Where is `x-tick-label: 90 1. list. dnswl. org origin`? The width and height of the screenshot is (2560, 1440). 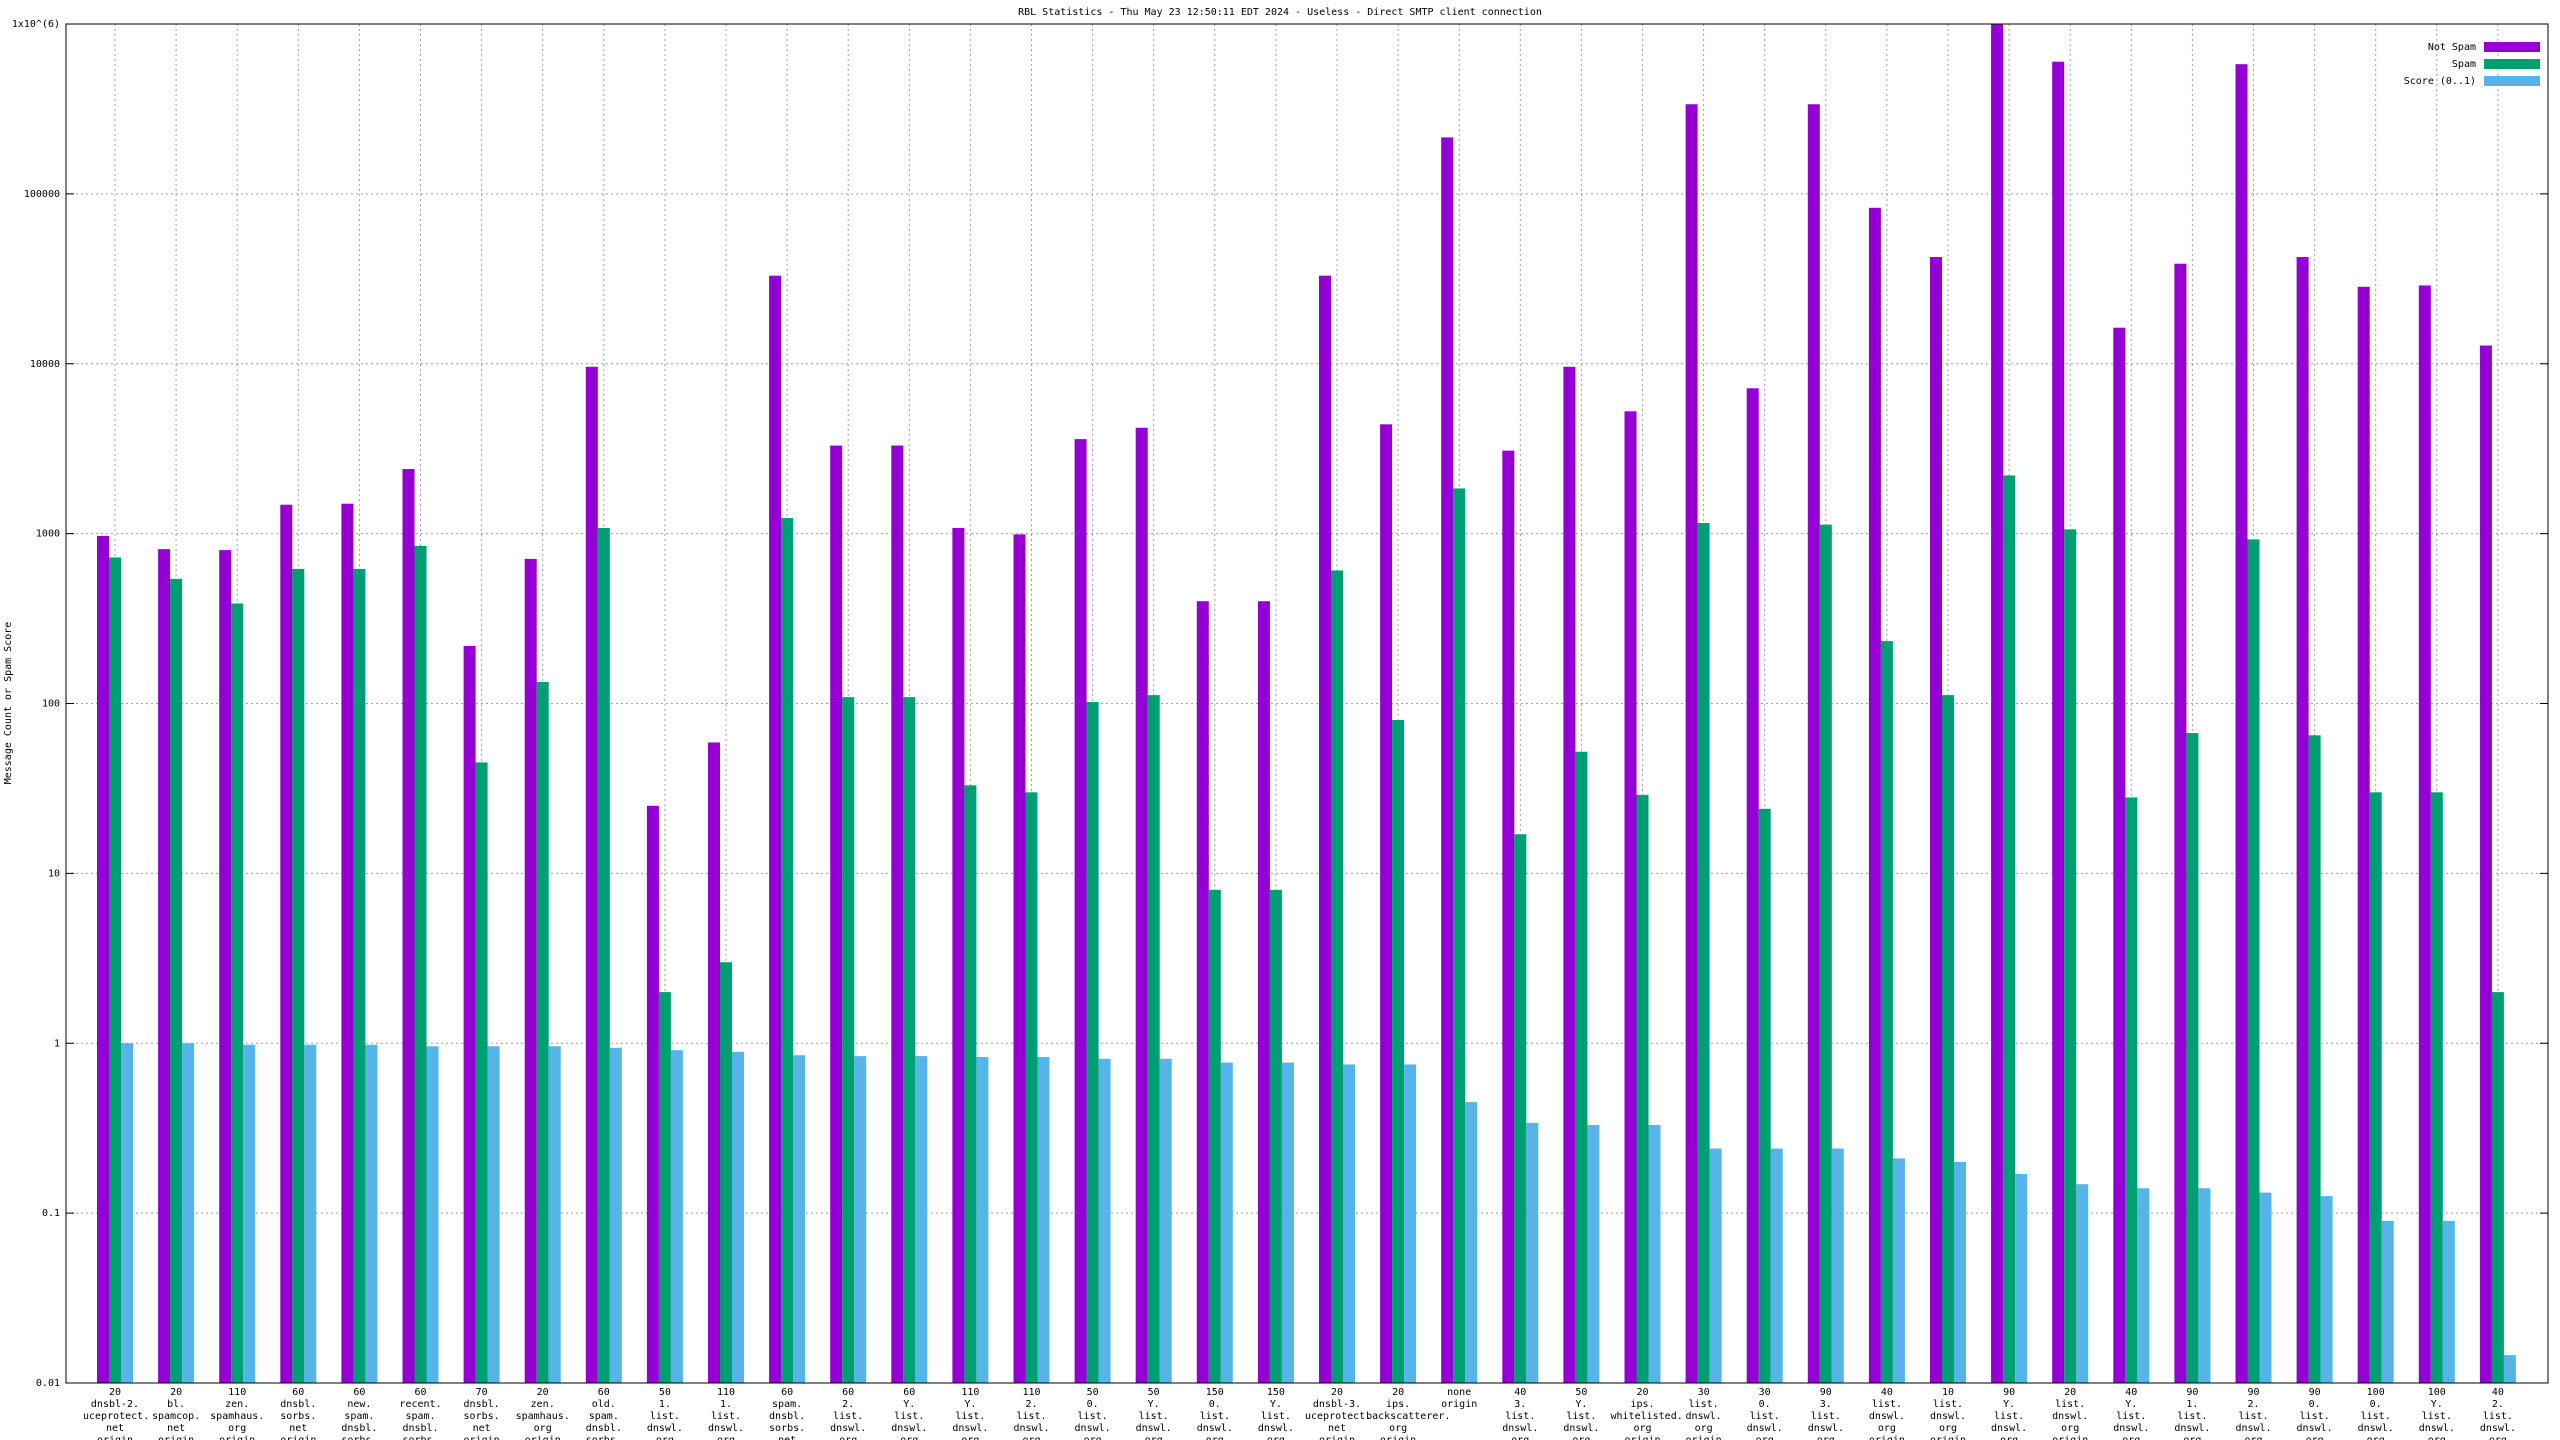 x-tick-label: 90 1. list. dnswl. org origin is located at coordinates (2192, 1413).